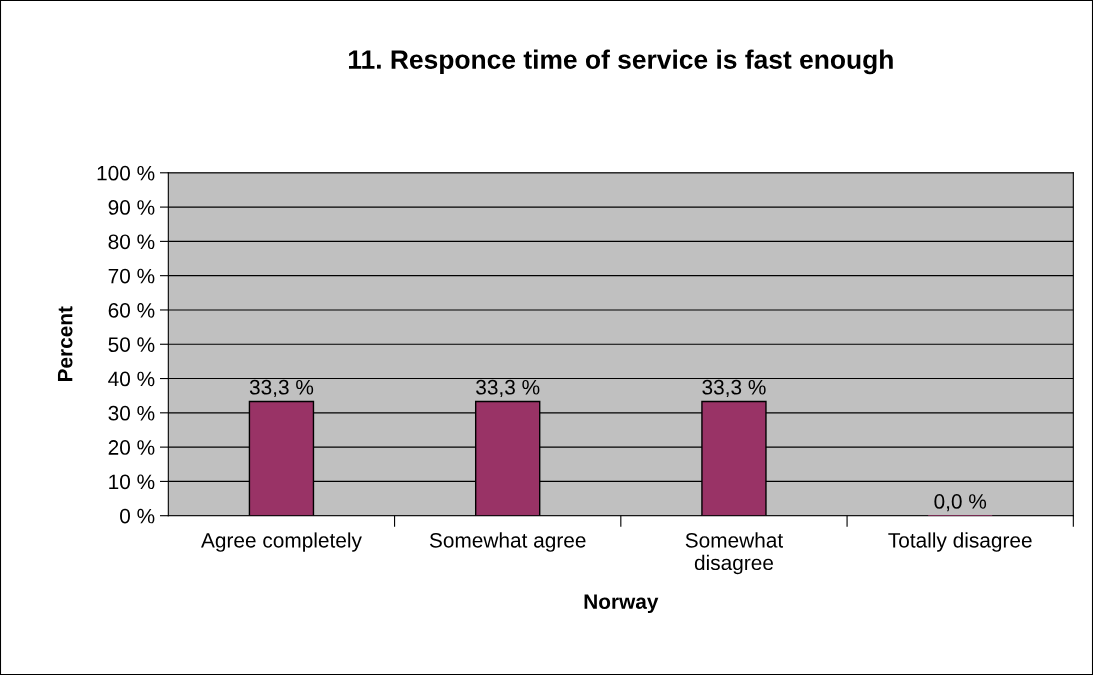  What do you see at coordinates (131, 447) in the screenshot?
I see `y-tick-label: 20 %` at bounding box center [131, 447].